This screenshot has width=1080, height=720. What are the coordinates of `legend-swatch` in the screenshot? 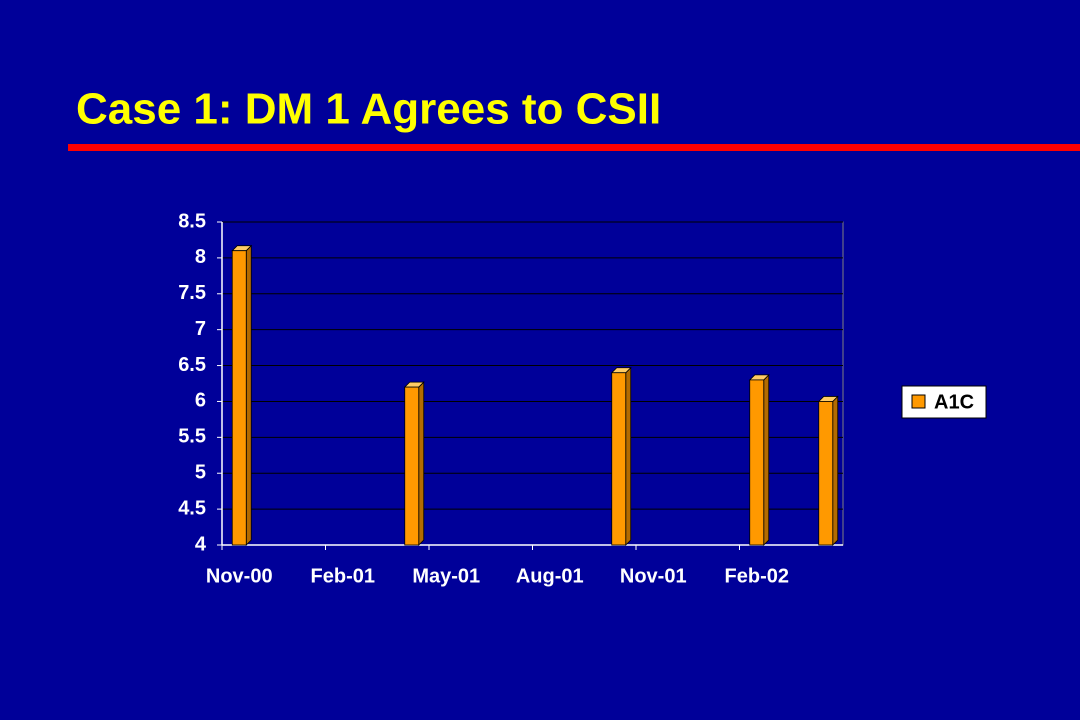 It's located at (918, 401).